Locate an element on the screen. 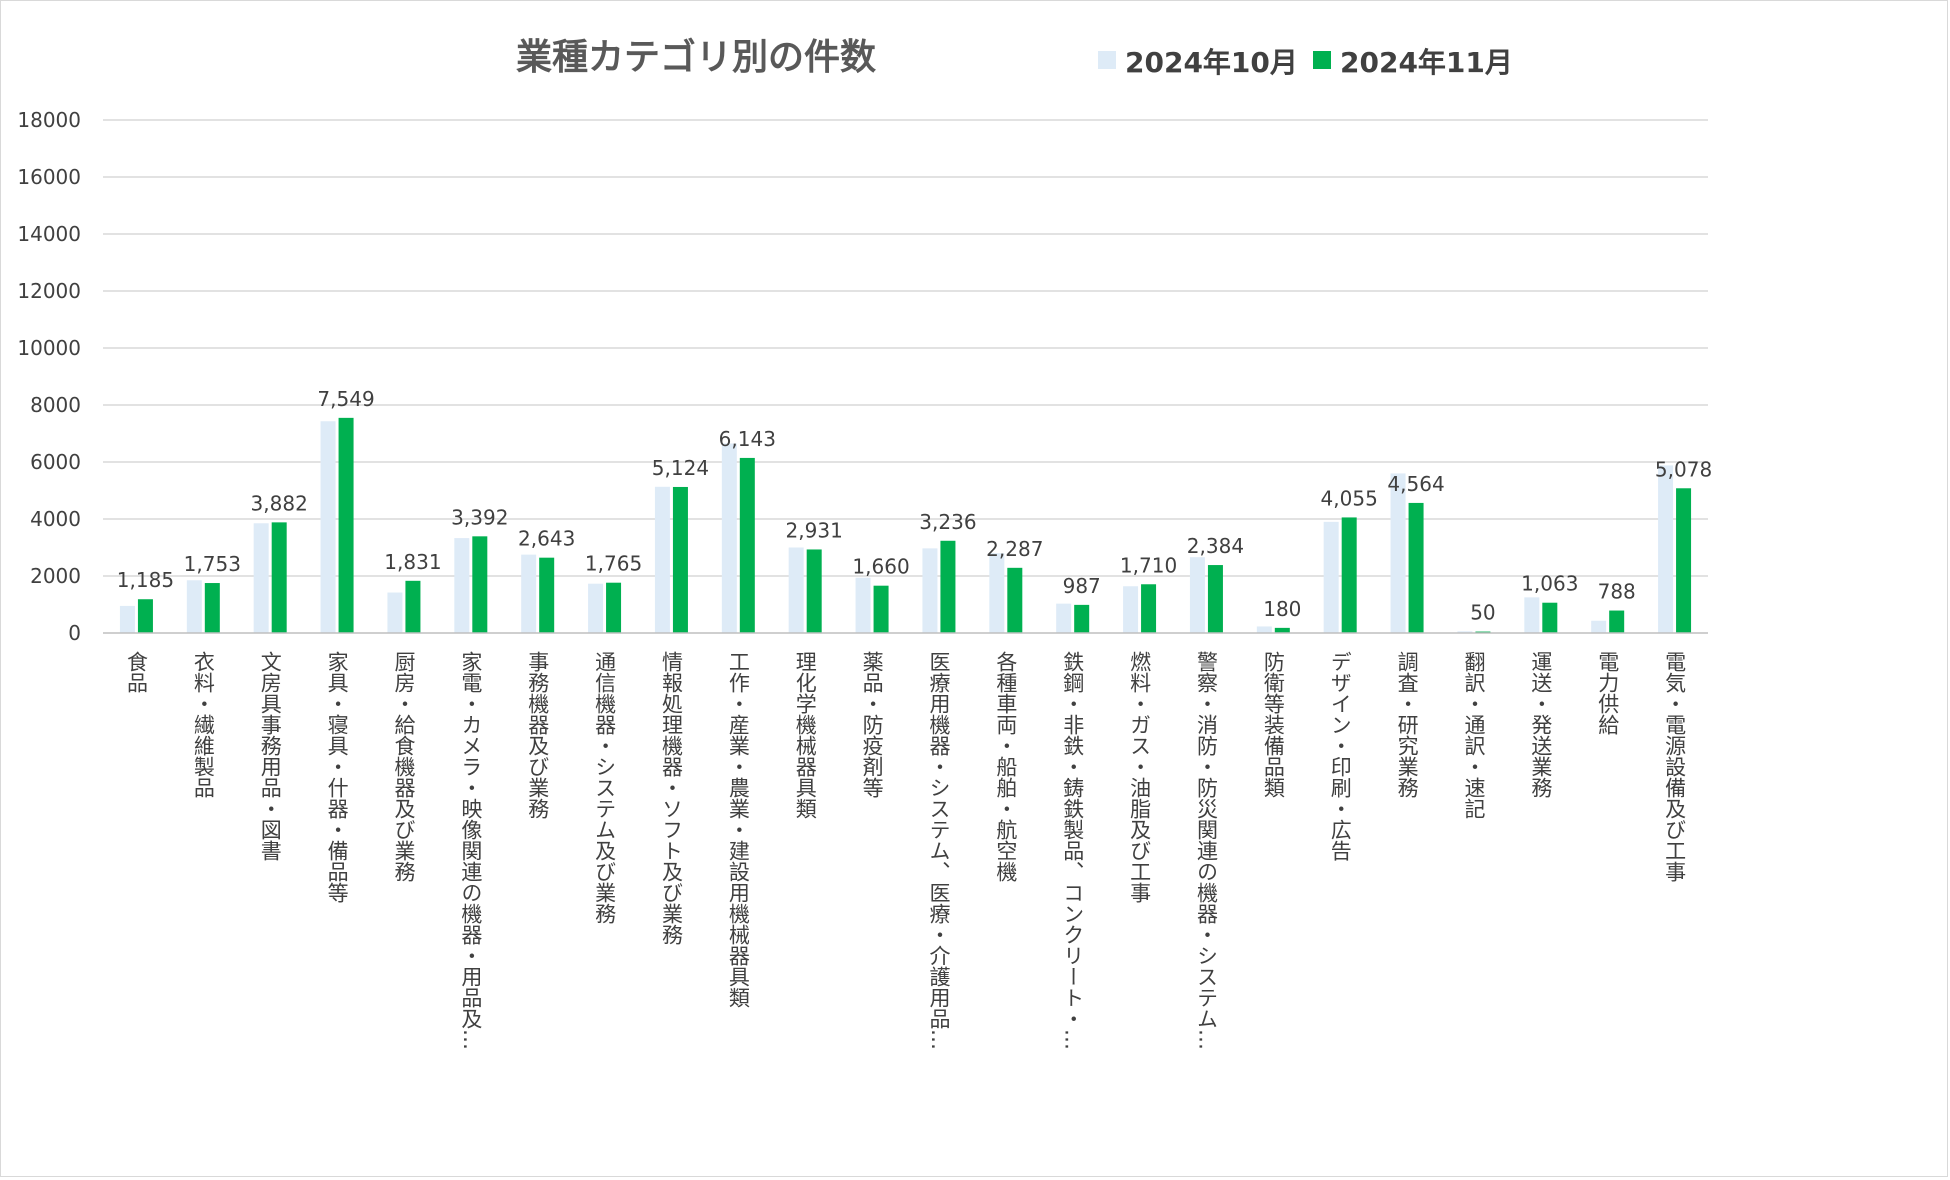 This screenshot has height=1180, width=1950. category-label: 翻訳・通訳・速記 is located at coordinates (1474, 735).